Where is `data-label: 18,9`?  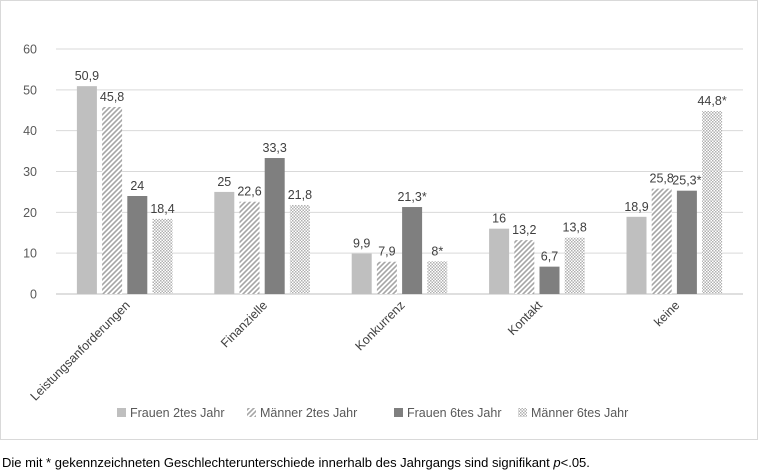 data-label: 18,9 is located at coordinates (636, 207).